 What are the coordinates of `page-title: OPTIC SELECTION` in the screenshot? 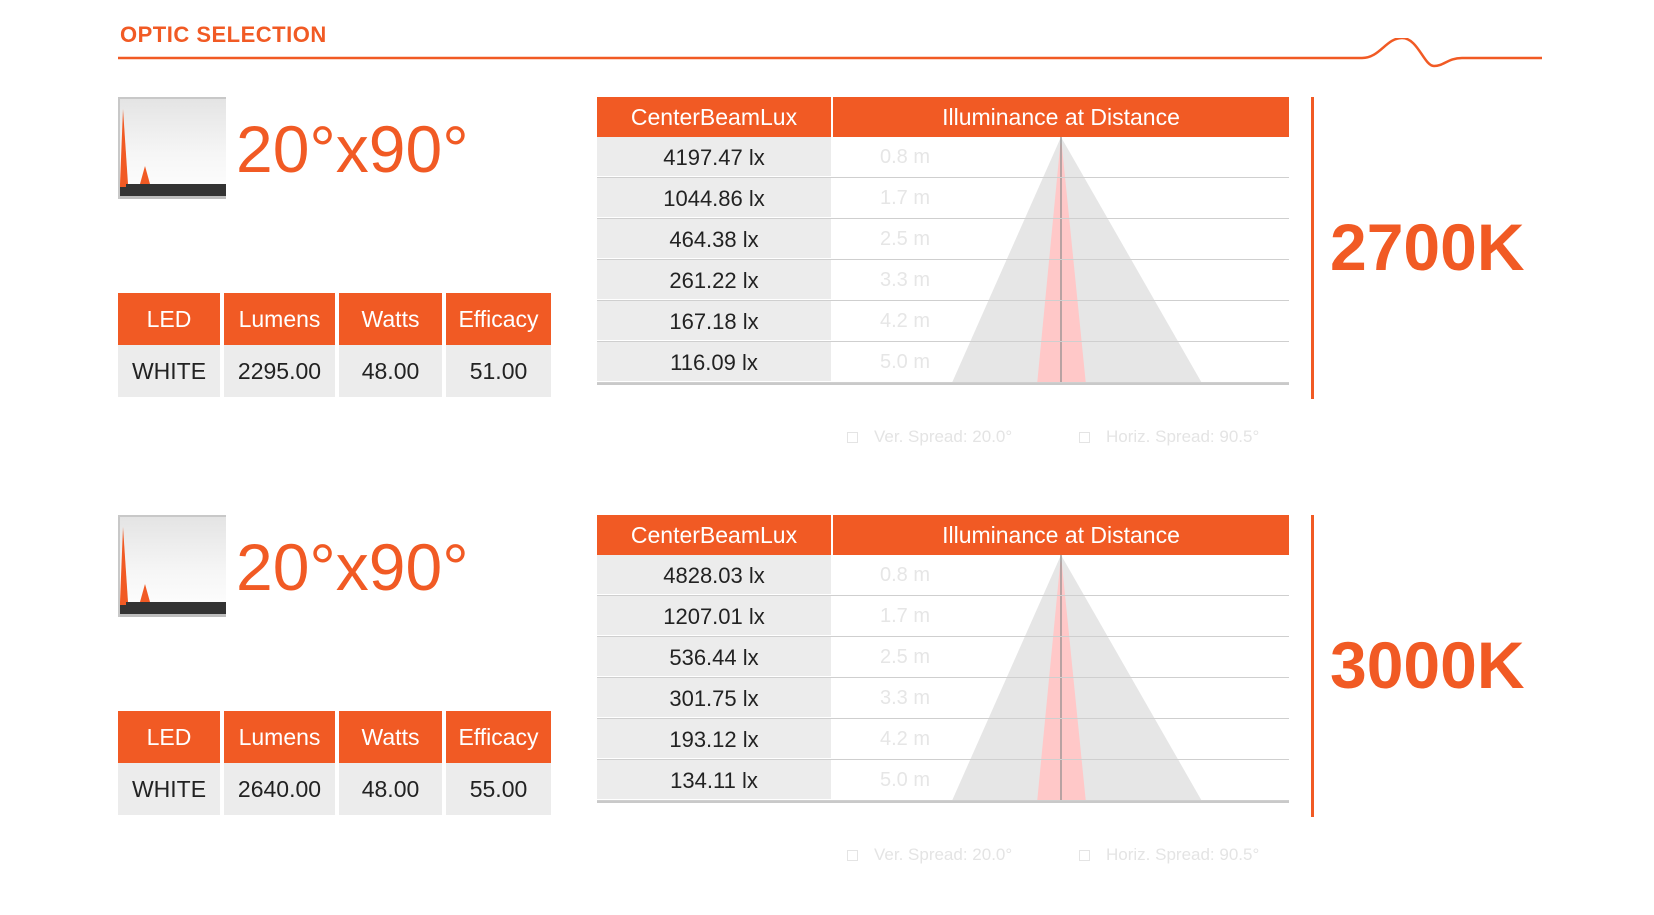 It's located at (223, 34).